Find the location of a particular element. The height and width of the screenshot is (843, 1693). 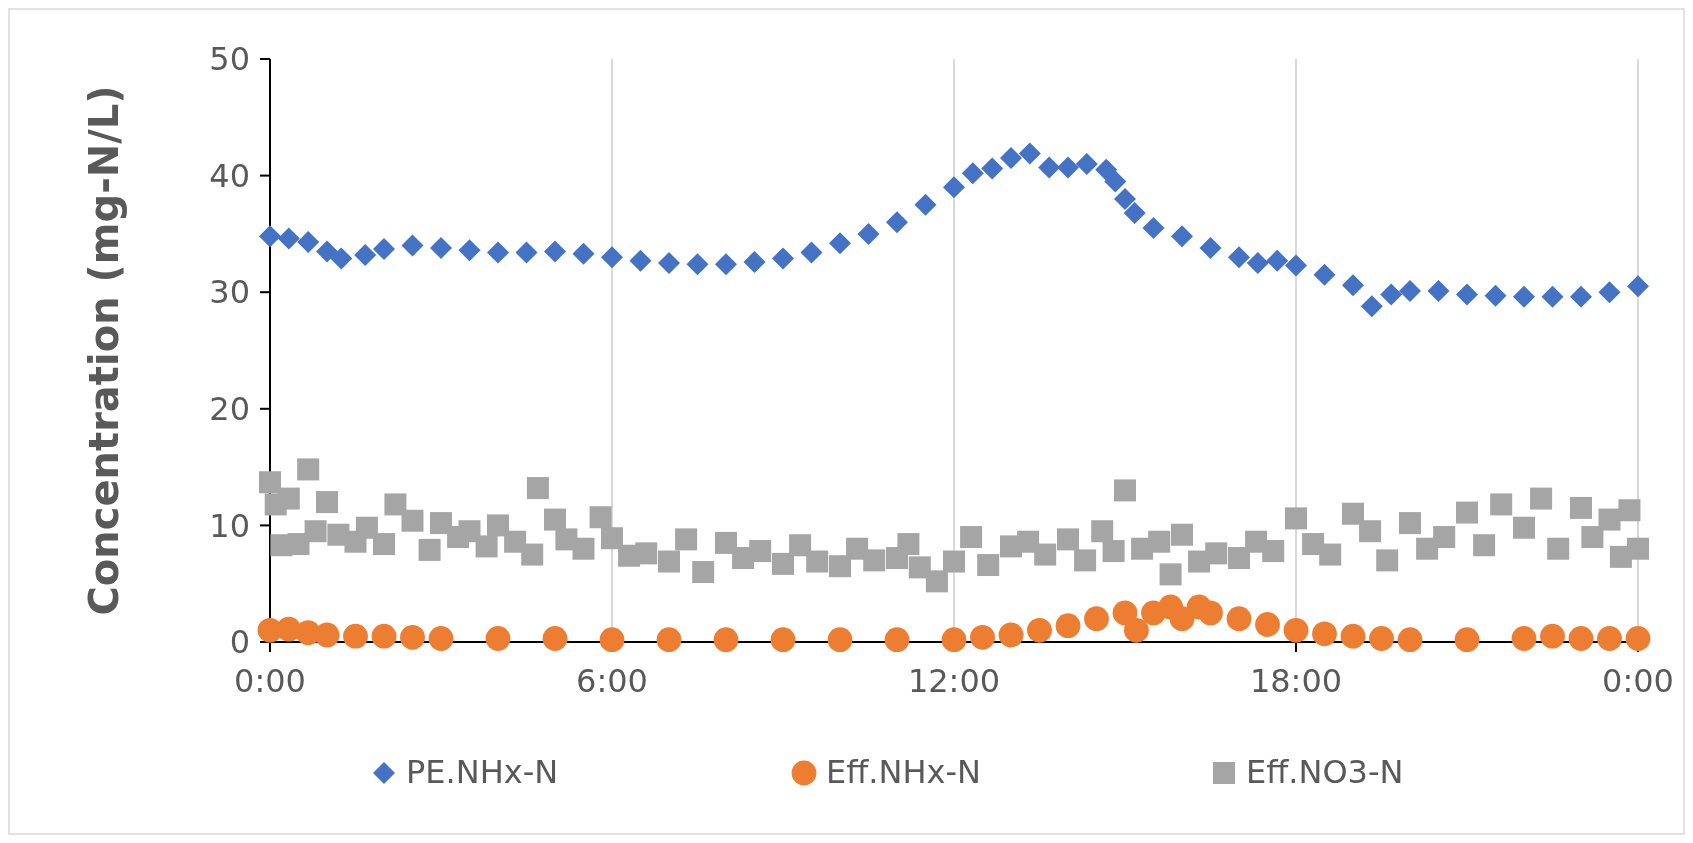

x-tick-label: 18:00 is located at coordinates (1296, 681).